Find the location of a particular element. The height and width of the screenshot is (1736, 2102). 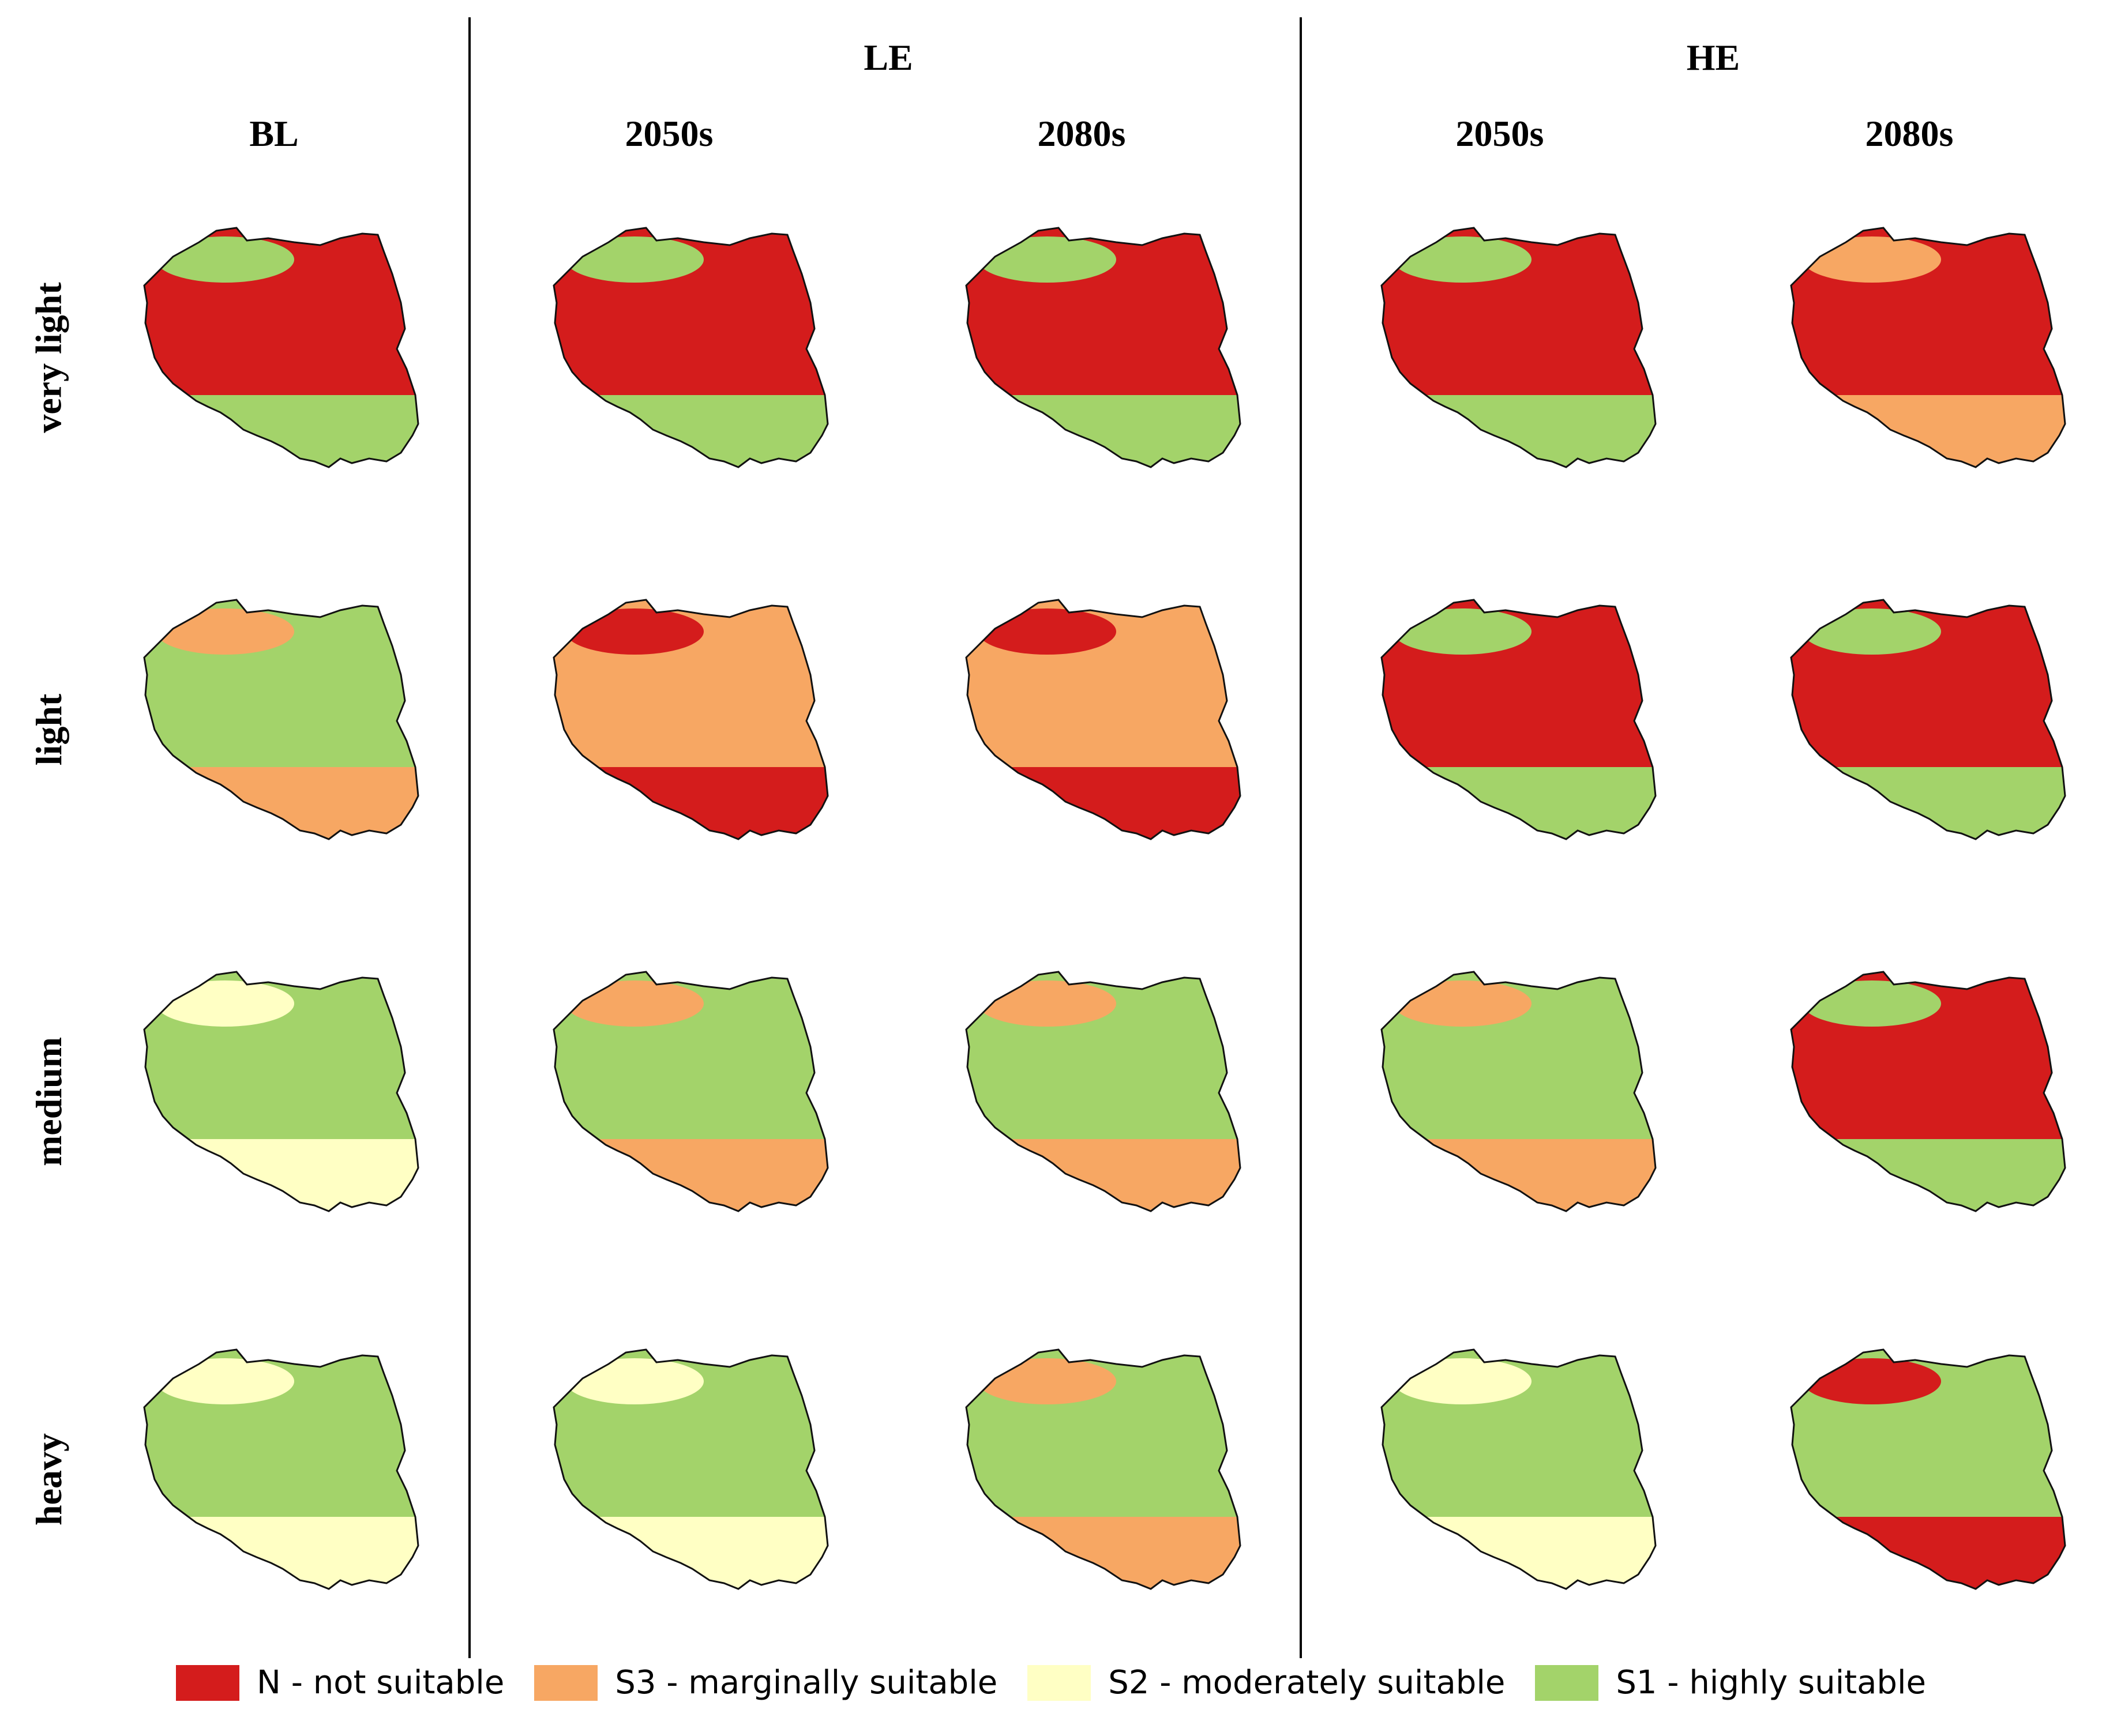

legend-item-n: N - not suitable is located at coordinates (340, 1682).